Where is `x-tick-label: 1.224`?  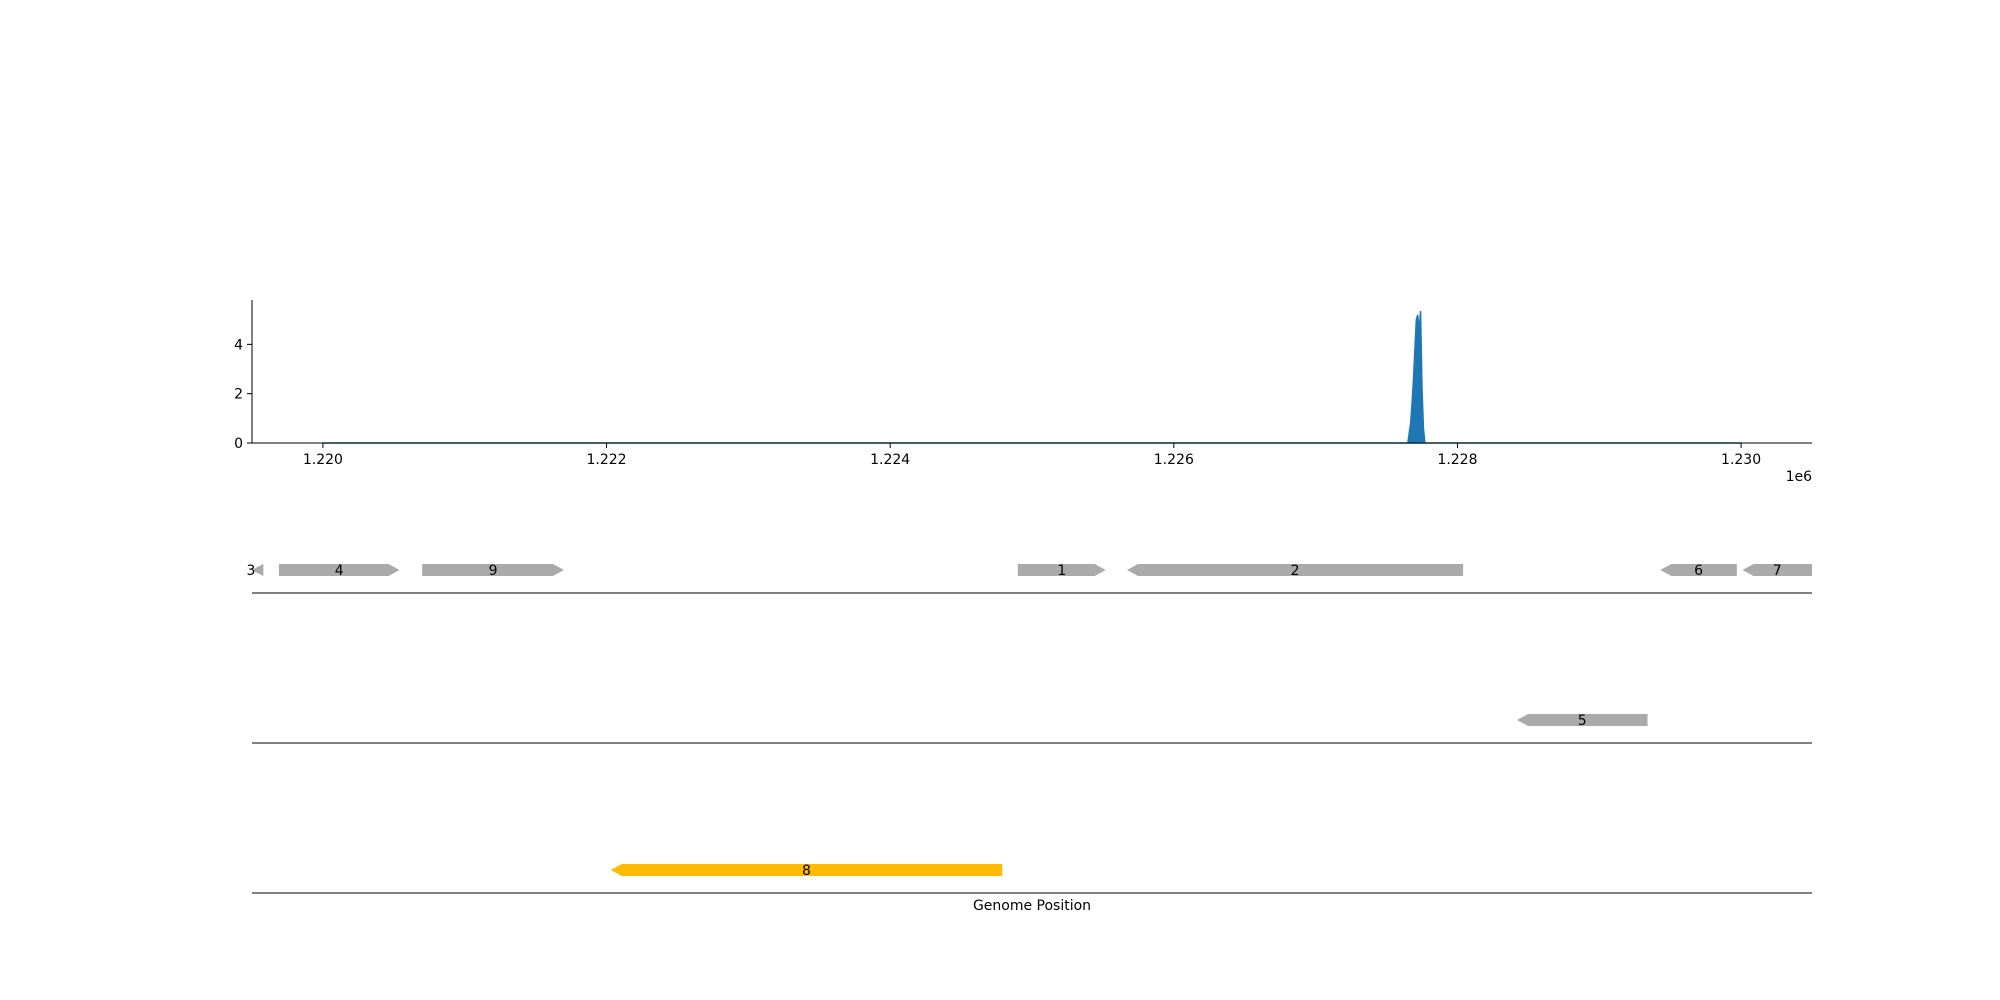
x-tick-label: 1.224 is located at coordinates (890, 460).